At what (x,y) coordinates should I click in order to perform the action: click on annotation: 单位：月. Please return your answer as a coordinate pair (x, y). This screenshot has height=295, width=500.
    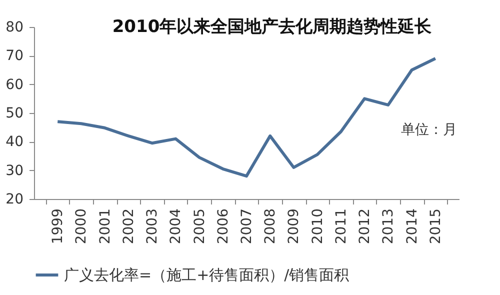
    Looking at the image, I should click on (429, 130).